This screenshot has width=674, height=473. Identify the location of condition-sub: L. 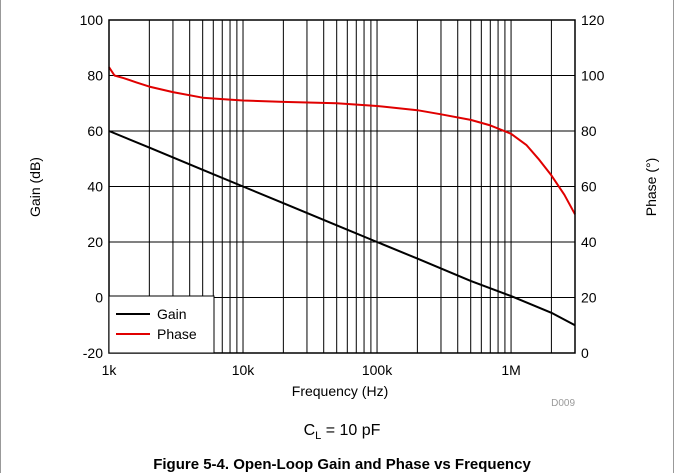
(318, 436).